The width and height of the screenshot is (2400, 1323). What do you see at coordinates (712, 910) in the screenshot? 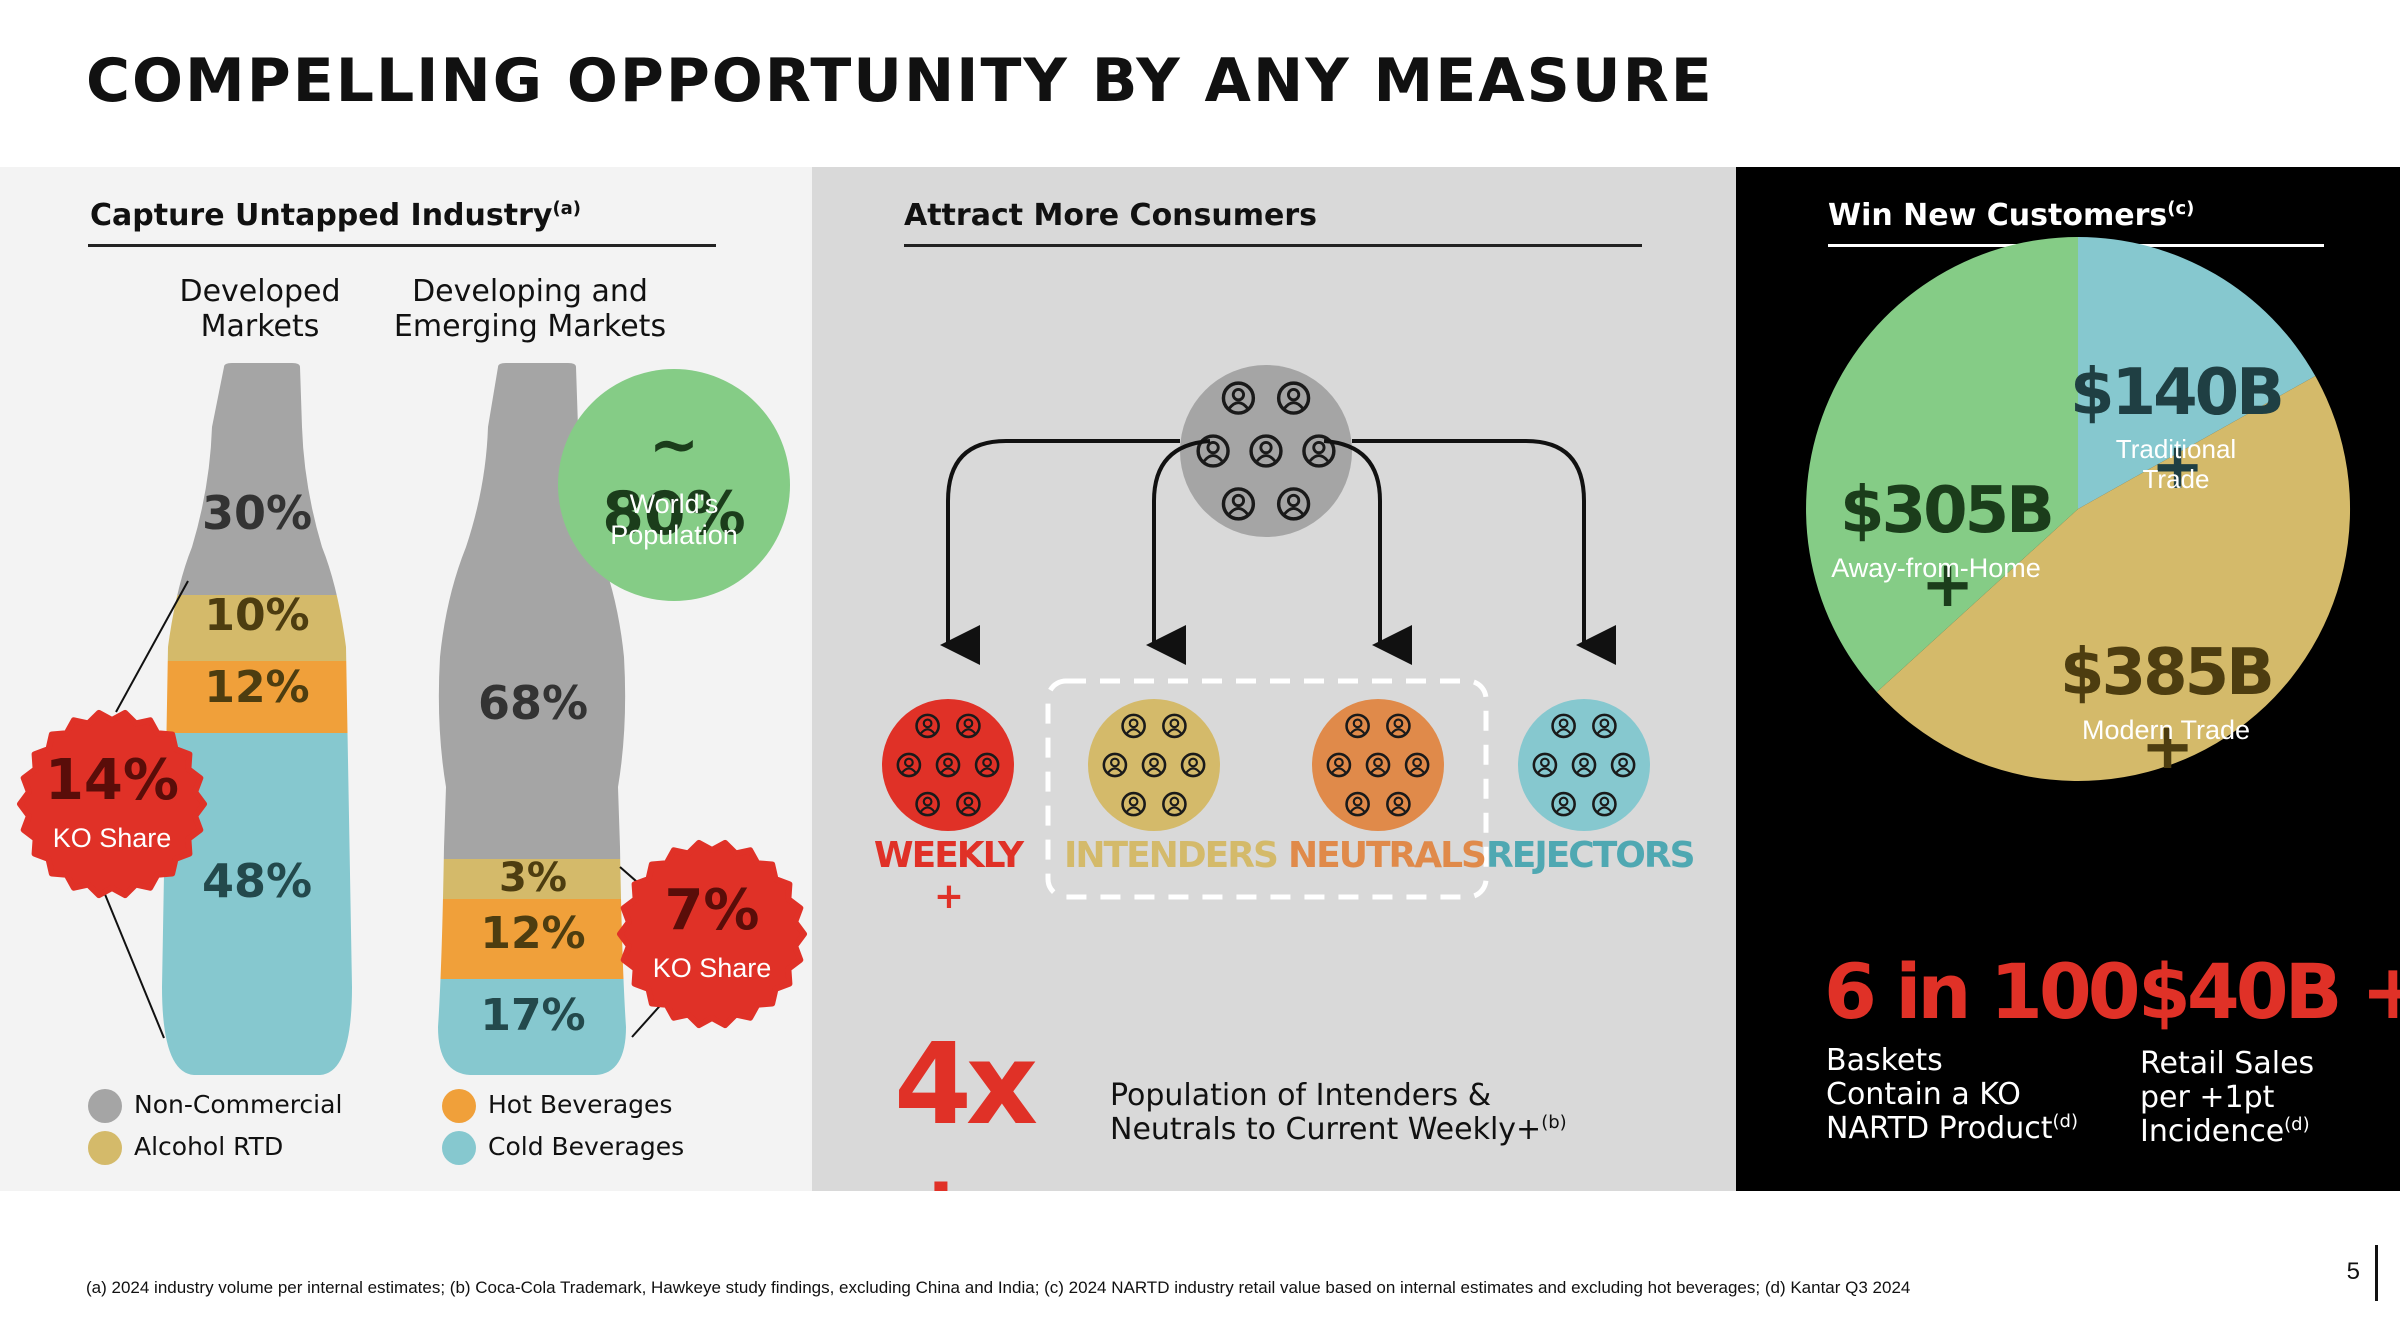
I see `badge-right-value: 7%` at bounding box center [712, 910].